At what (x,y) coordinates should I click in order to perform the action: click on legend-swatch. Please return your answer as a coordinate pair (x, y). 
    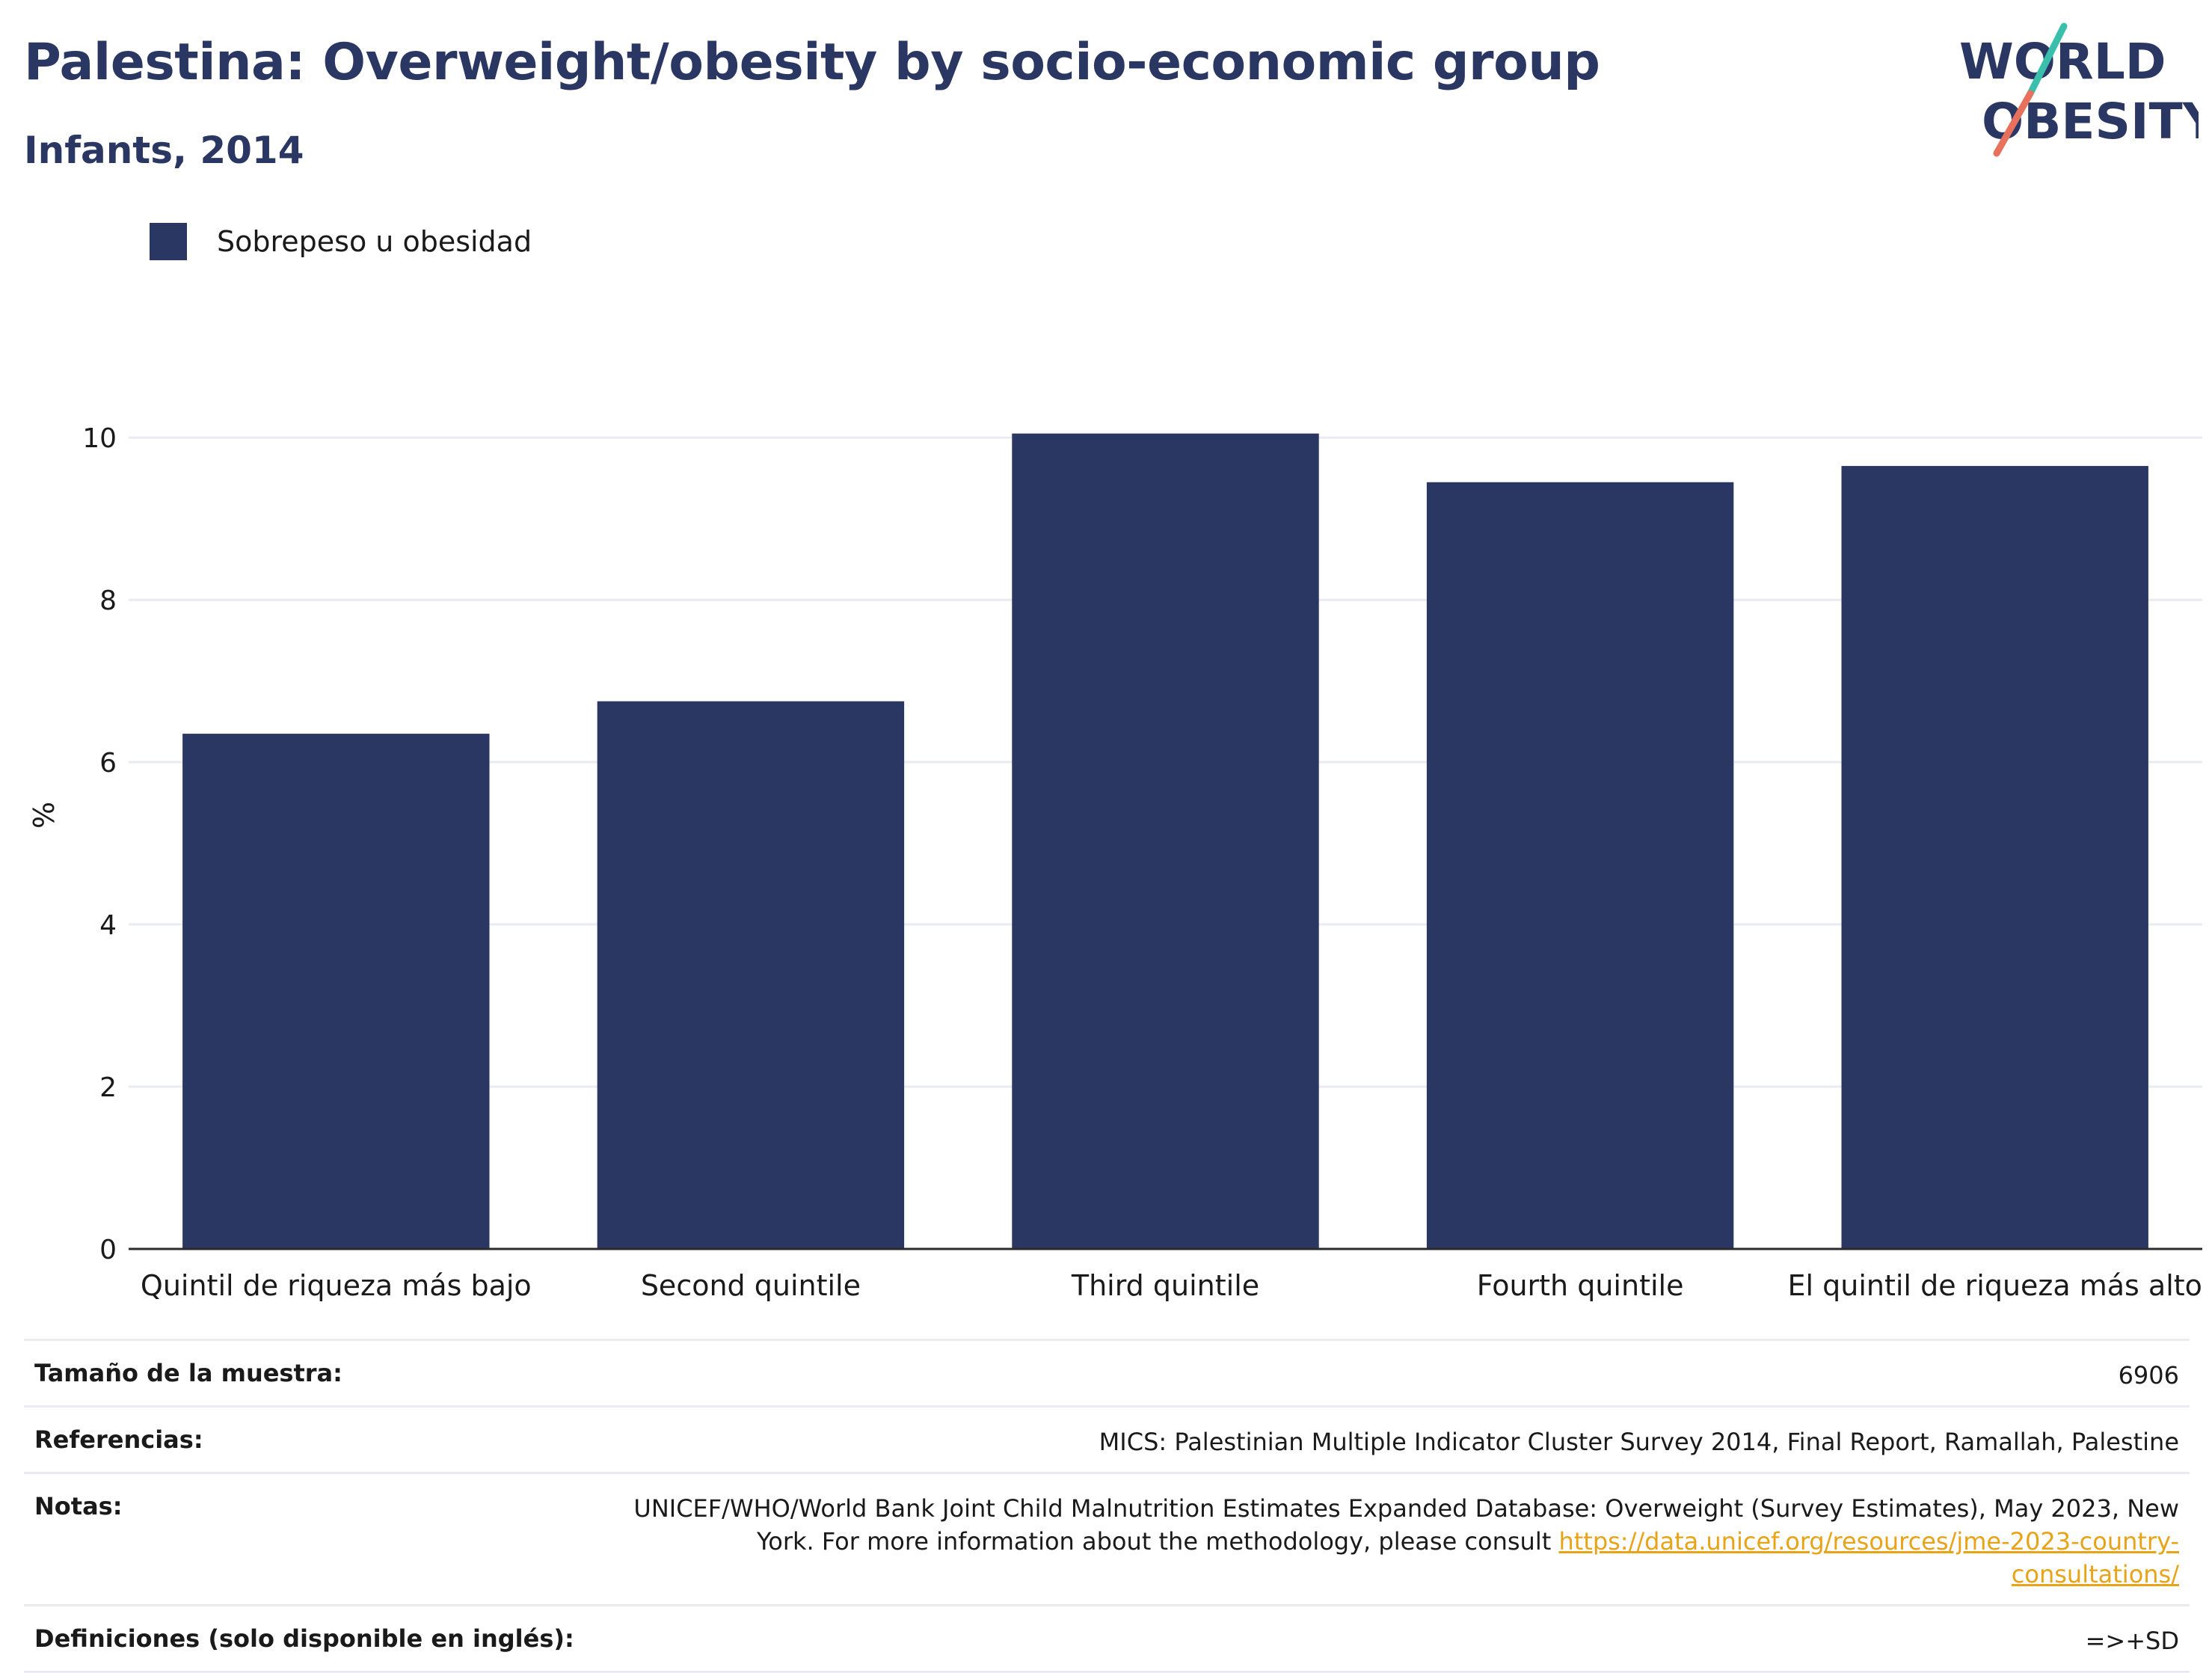
    Looking at the image, I should click on (168, 242).